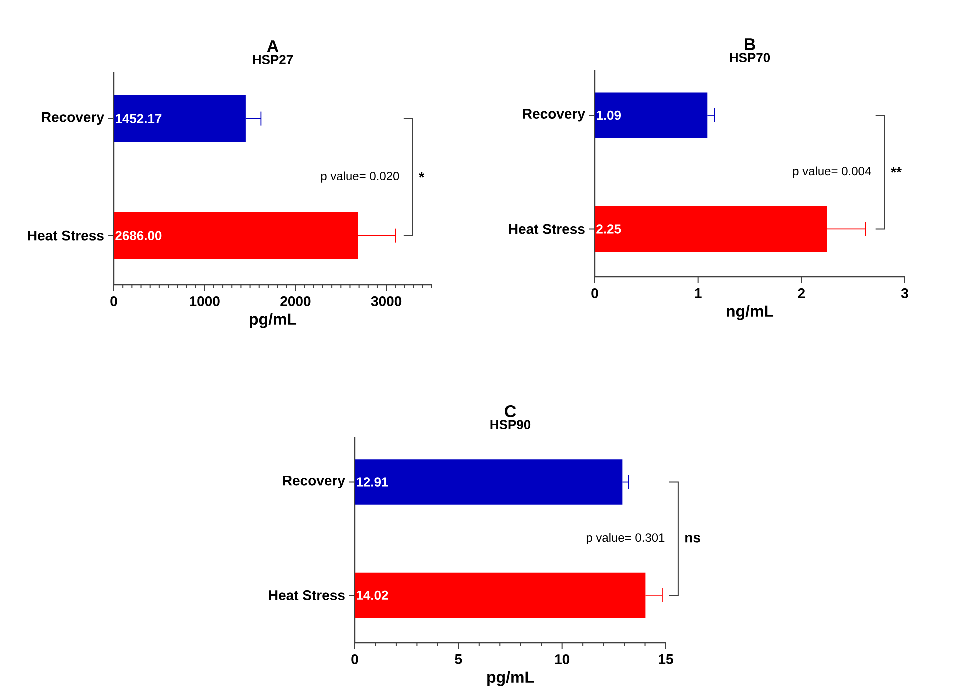 The height and width of the screenshot is (692, 962). I want to click on data-label: 1452.17, so click(139, 119).